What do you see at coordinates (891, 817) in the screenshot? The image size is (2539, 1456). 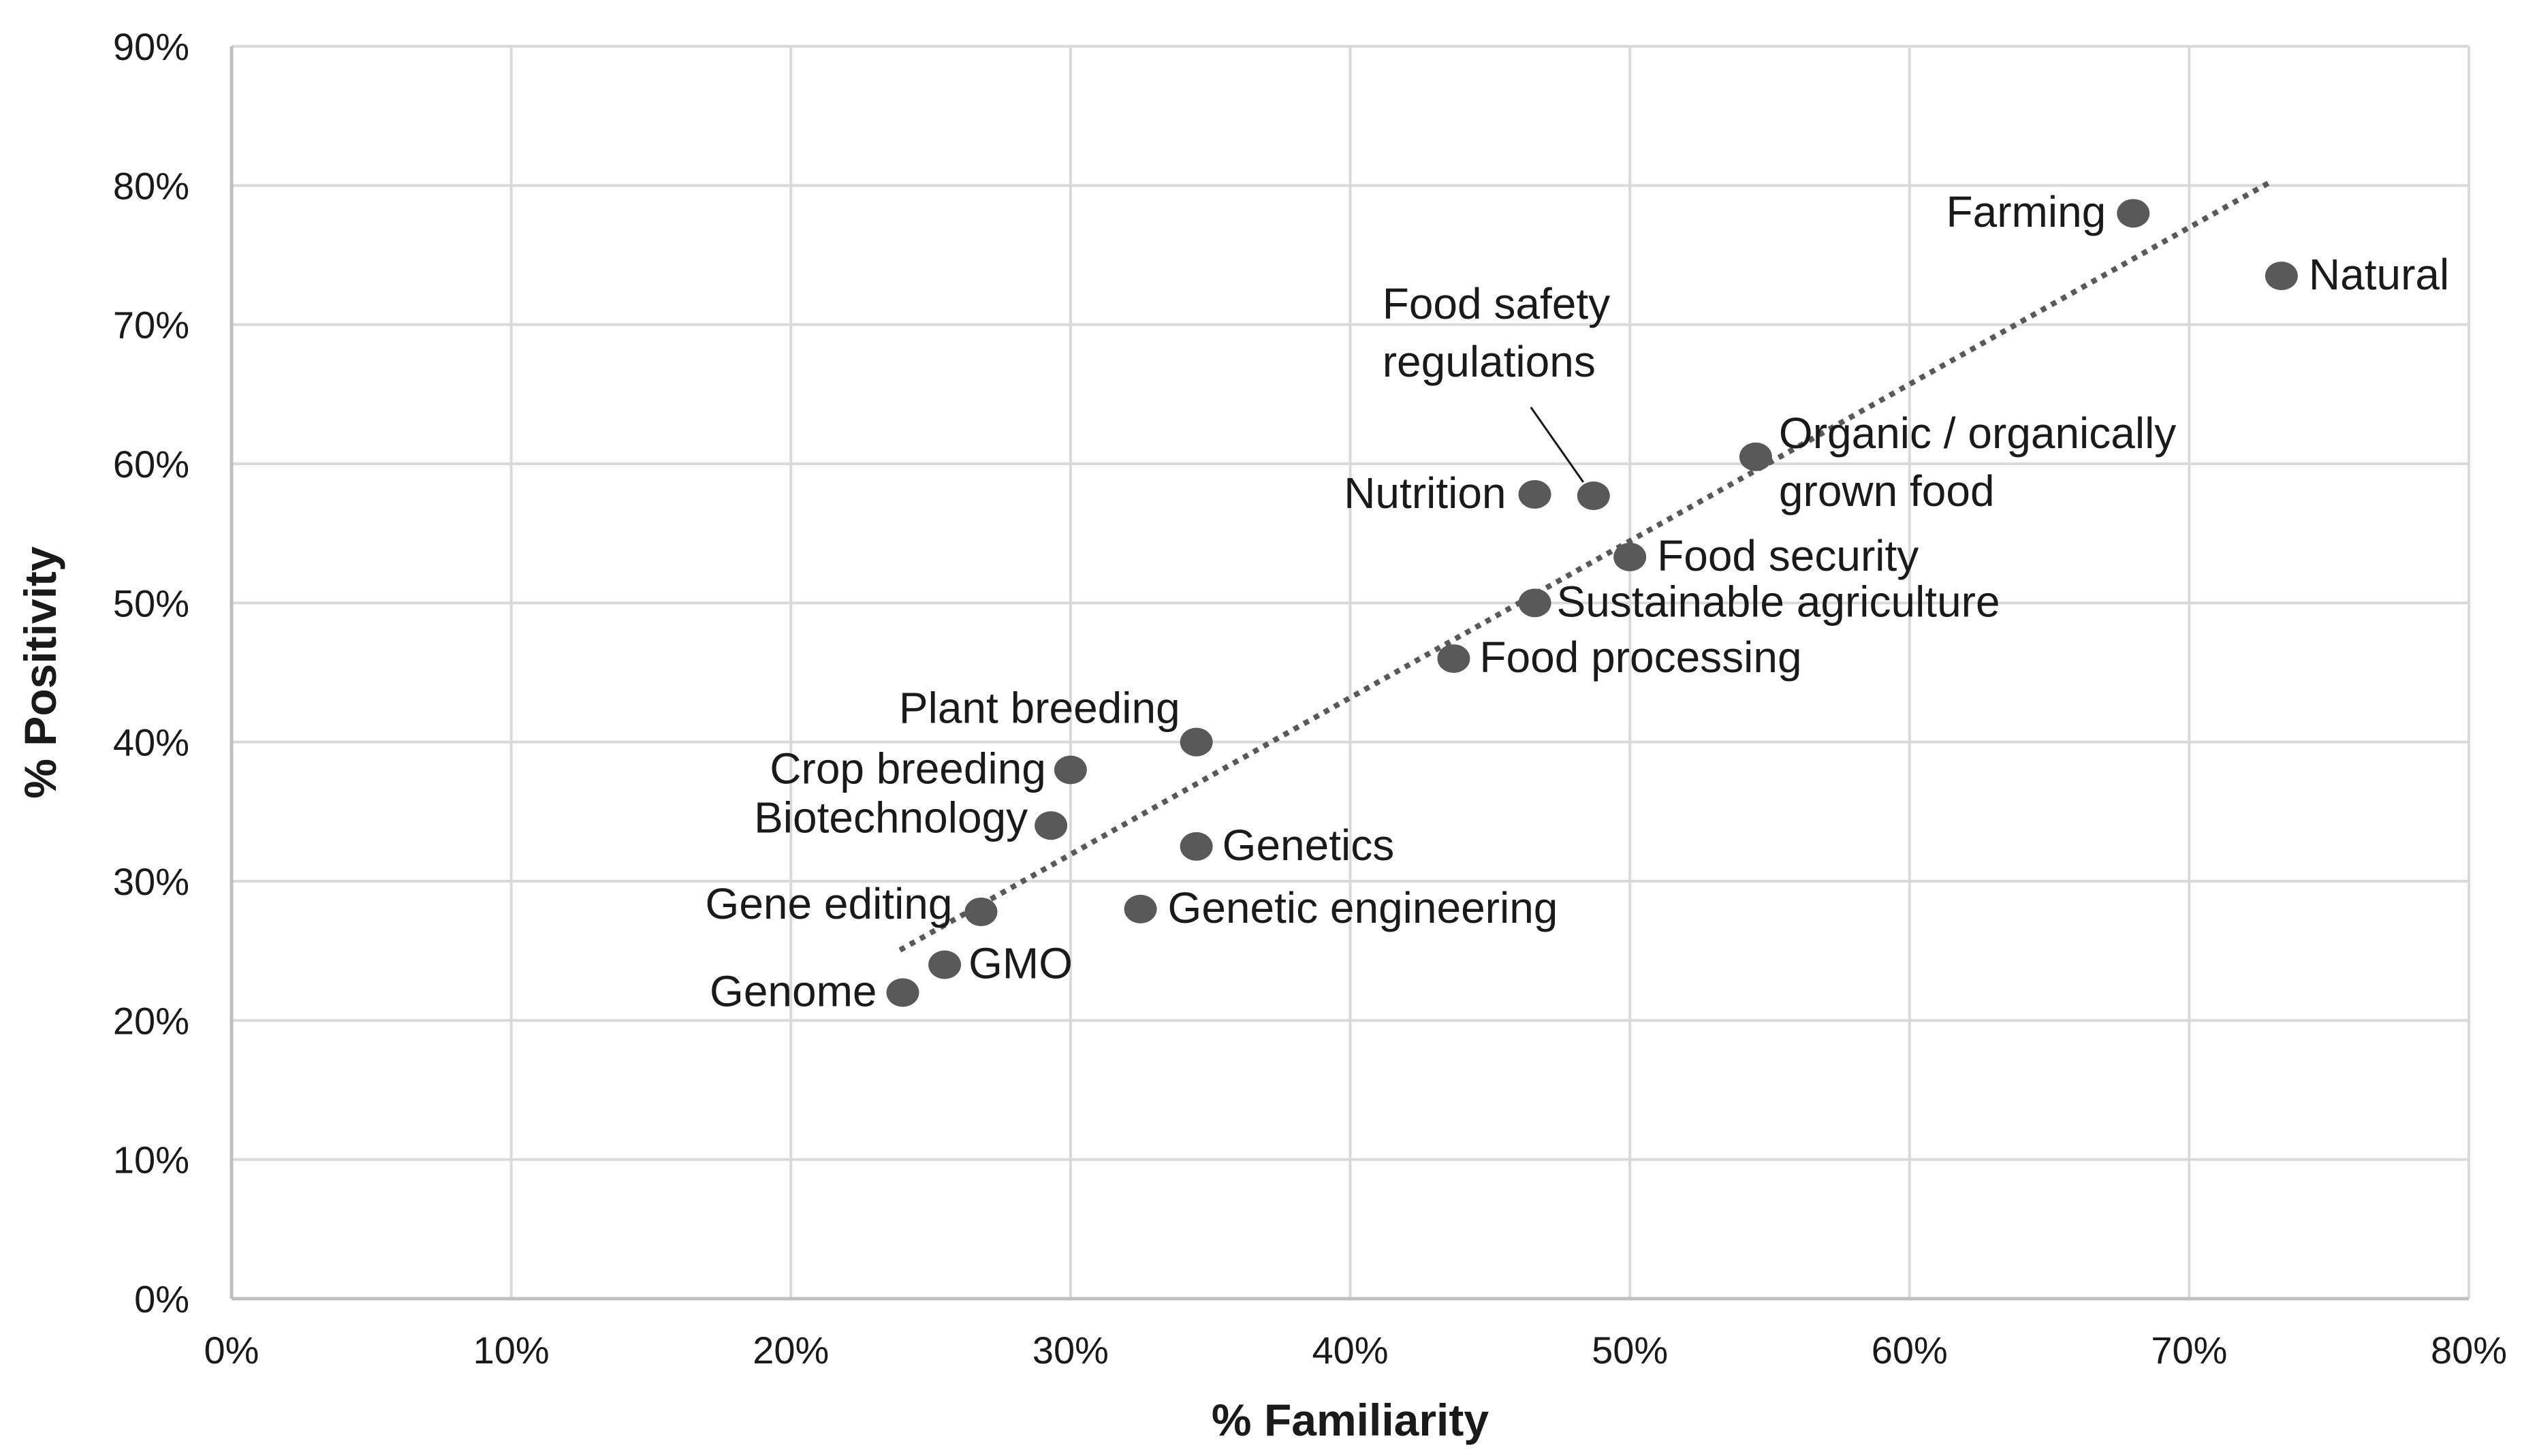 I see `point-label: Biotechnology` at bounding box center [891, 817].